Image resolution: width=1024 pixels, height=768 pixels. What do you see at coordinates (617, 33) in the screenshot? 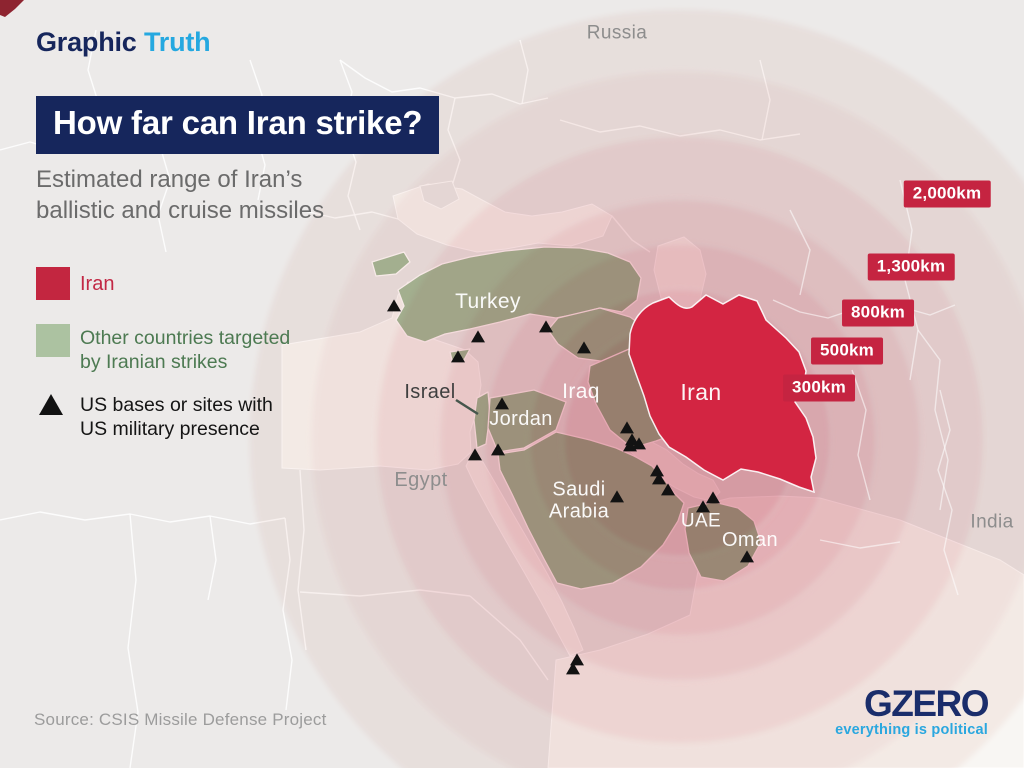
I see `country-label-russia: Russia` at bounding box center [617, 33].